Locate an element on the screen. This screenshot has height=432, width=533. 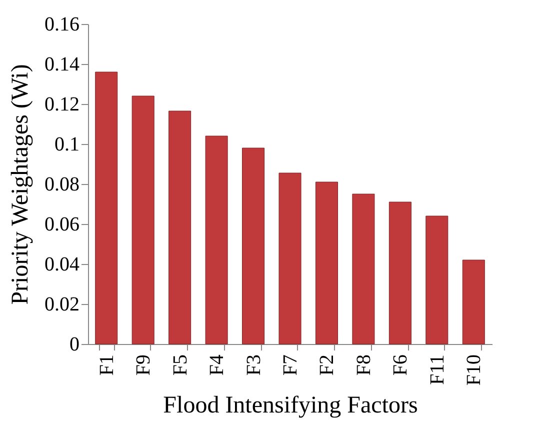
x-tick-label: F2 is located at coordinates (327, 365).